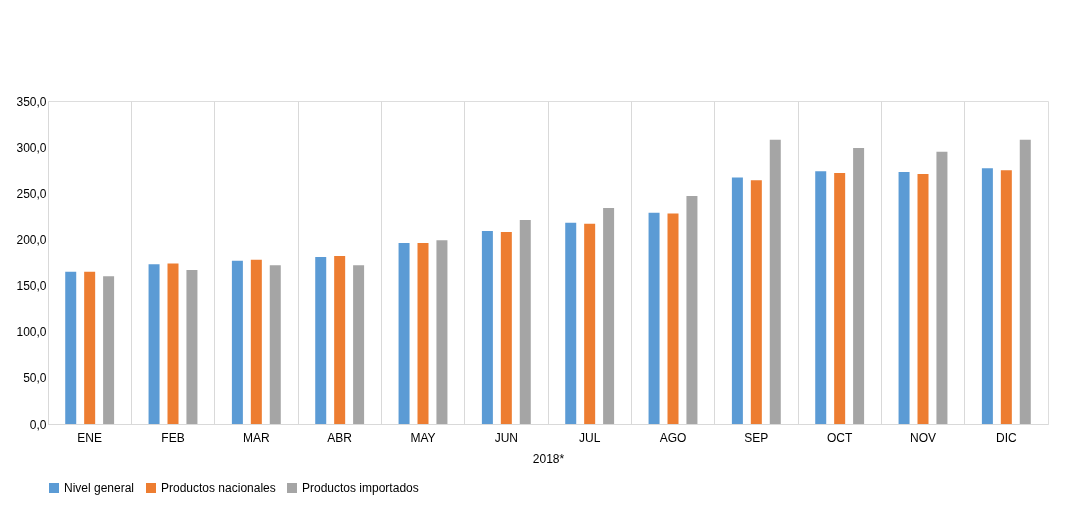 The height and width of the screenshot is (512, 1091). I want to click on x-axis-title: 2018*, so click(548, 458).